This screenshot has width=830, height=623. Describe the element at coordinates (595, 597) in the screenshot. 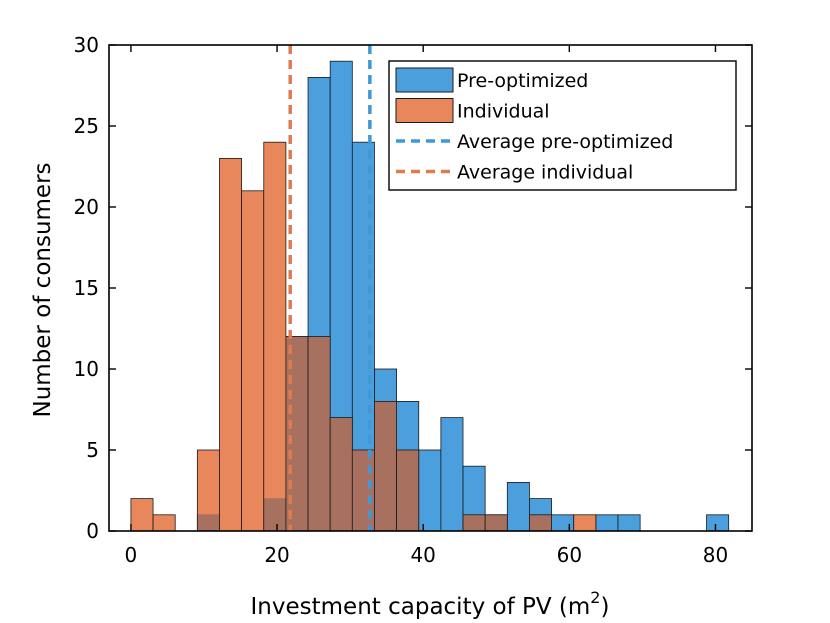

I see `x-axis-label-superscript: 2` at that location.